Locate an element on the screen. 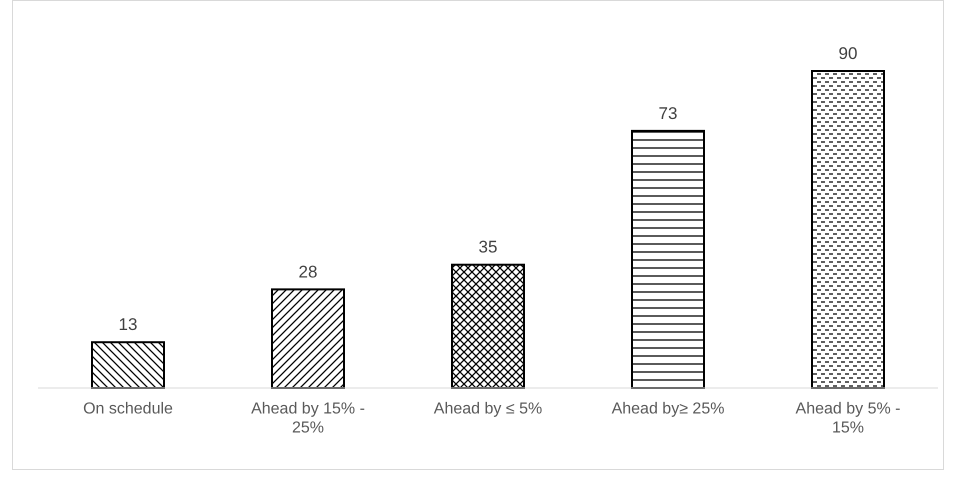  data-label: 35 is located at coordinates (488, 247).